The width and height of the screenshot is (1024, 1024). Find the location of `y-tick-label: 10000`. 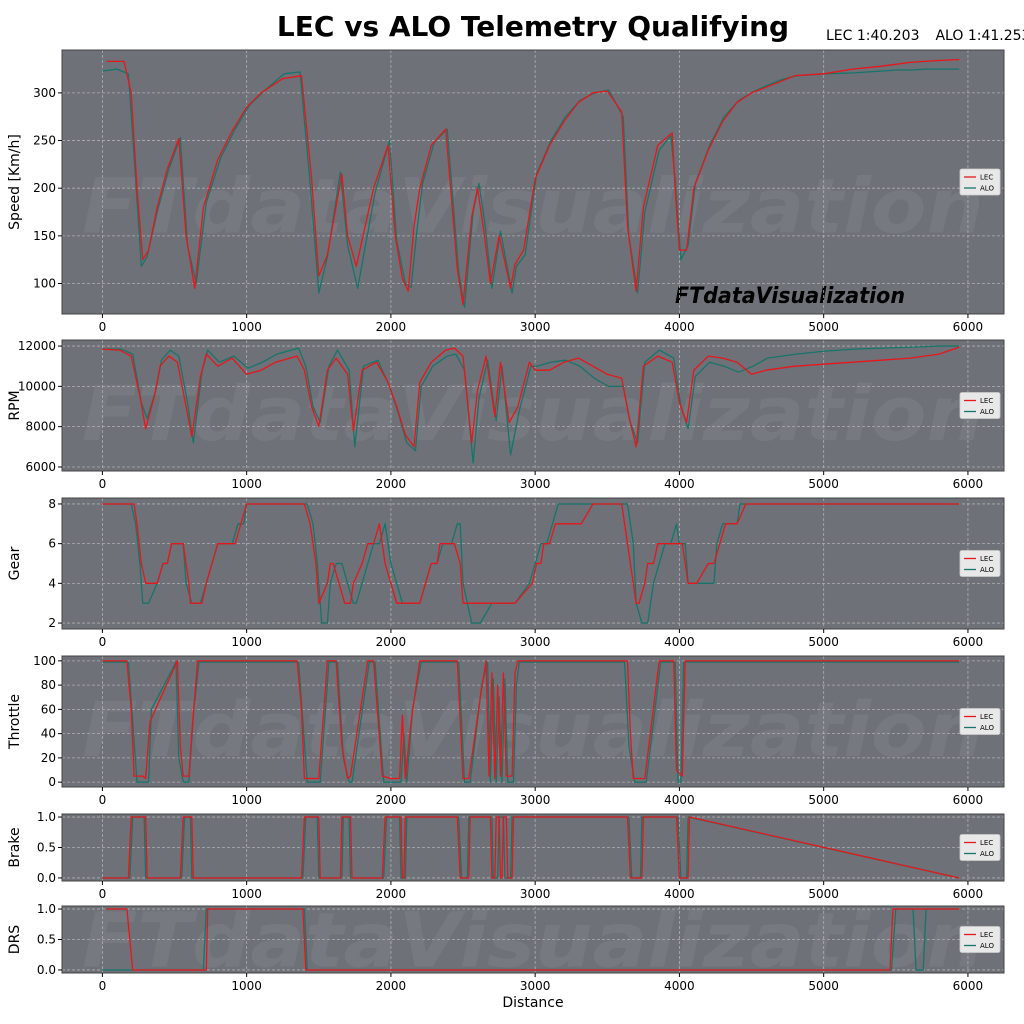

y-tick-label: 10000 is located at coordinates (37, 386).